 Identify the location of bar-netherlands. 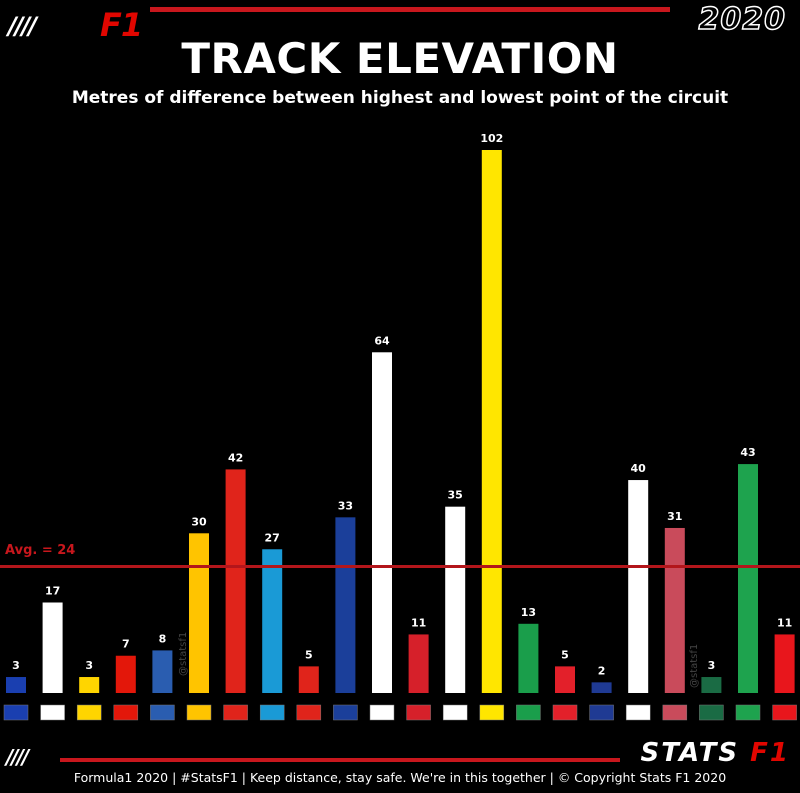
(162, 671).